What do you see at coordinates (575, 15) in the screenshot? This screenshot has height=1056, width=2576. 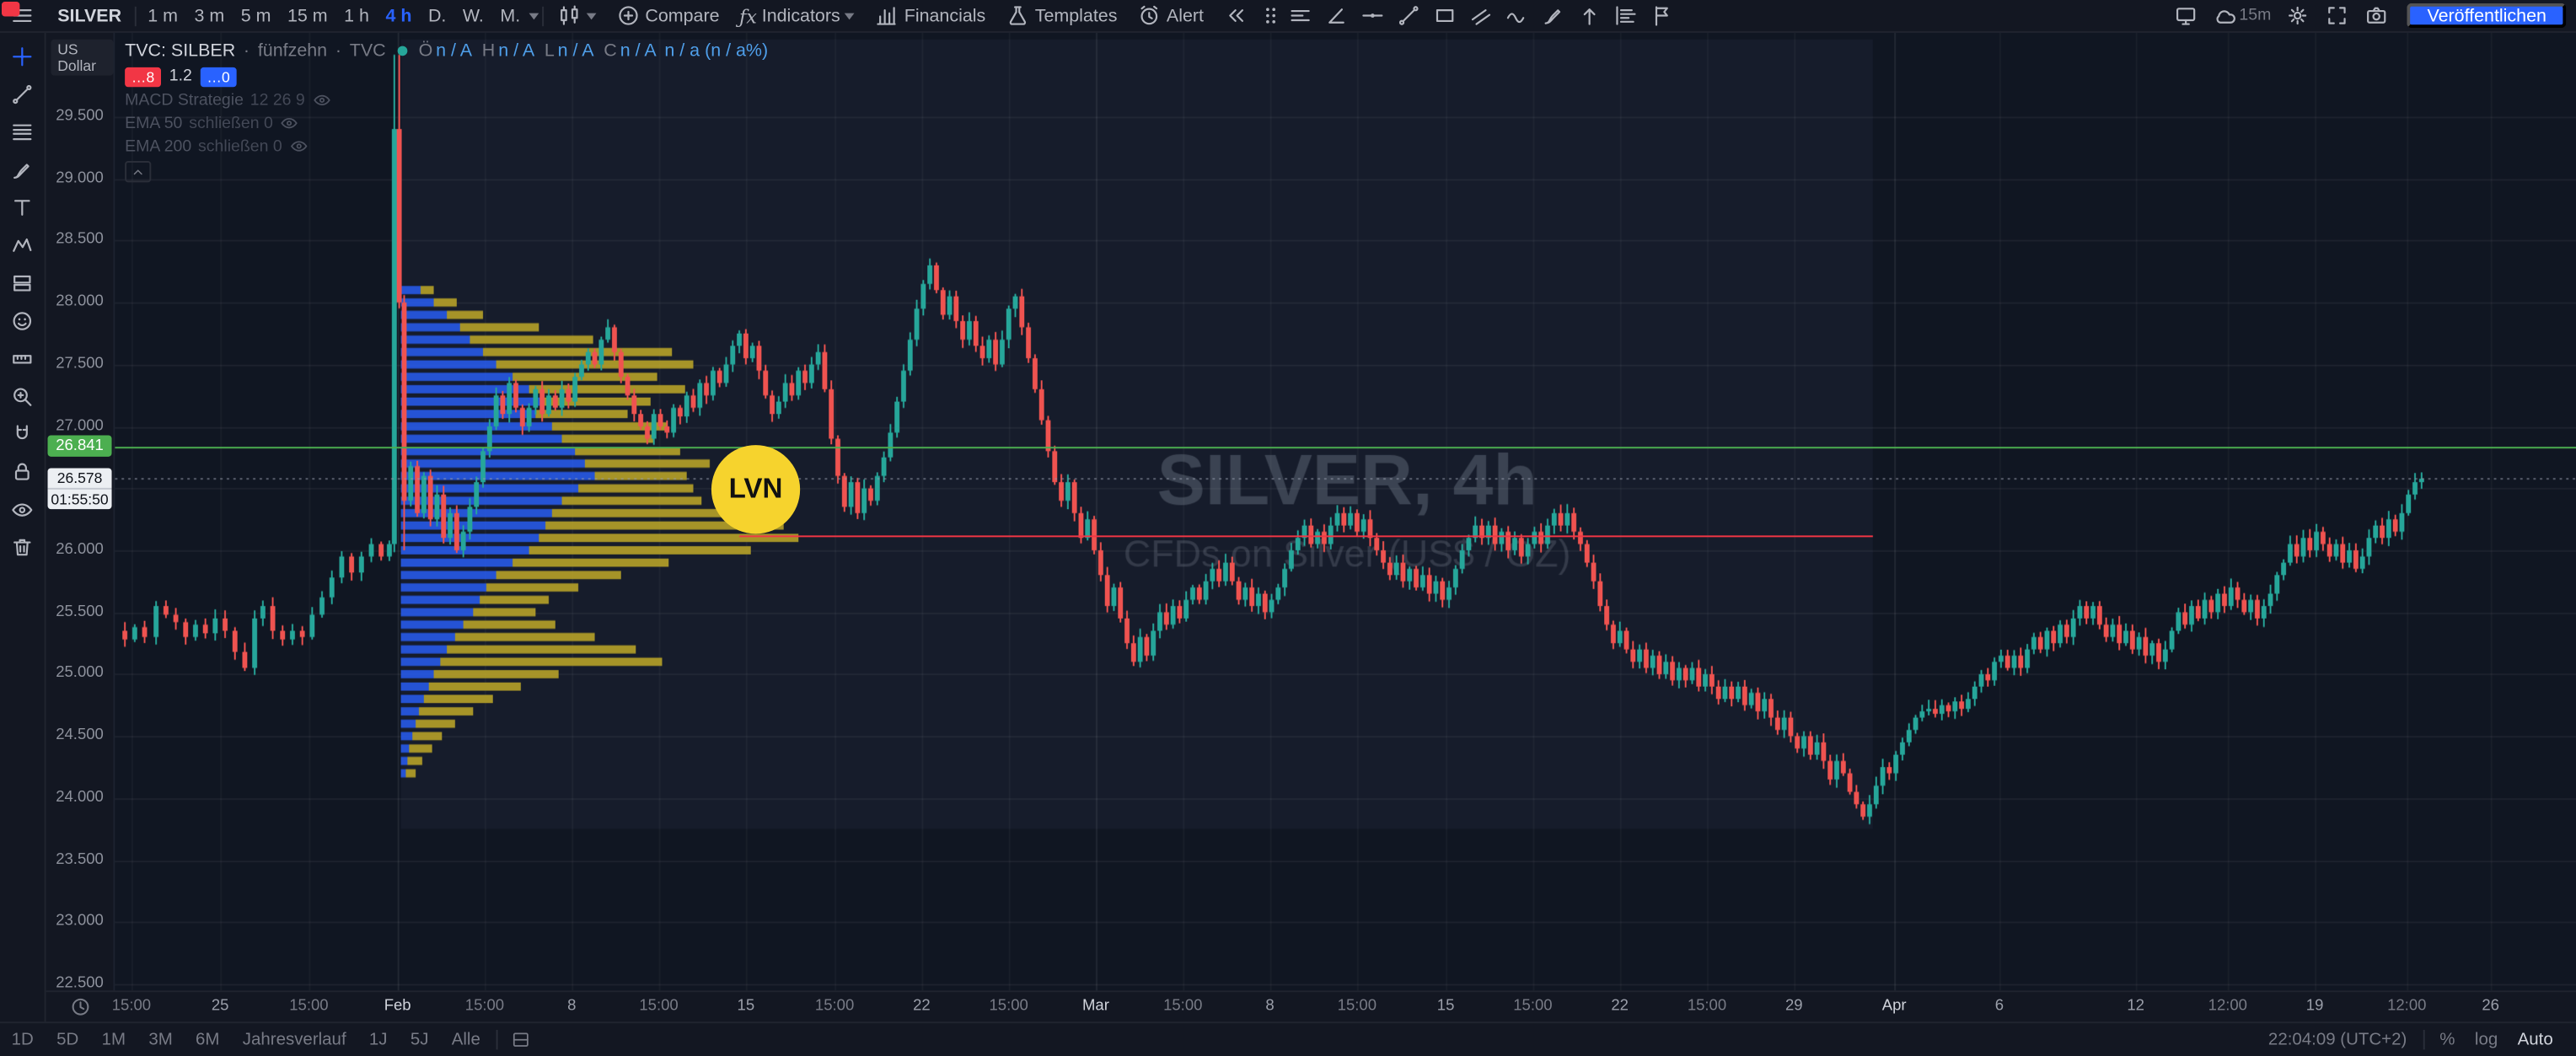 I see `chart-type-button` at bounding box center [575, 15].